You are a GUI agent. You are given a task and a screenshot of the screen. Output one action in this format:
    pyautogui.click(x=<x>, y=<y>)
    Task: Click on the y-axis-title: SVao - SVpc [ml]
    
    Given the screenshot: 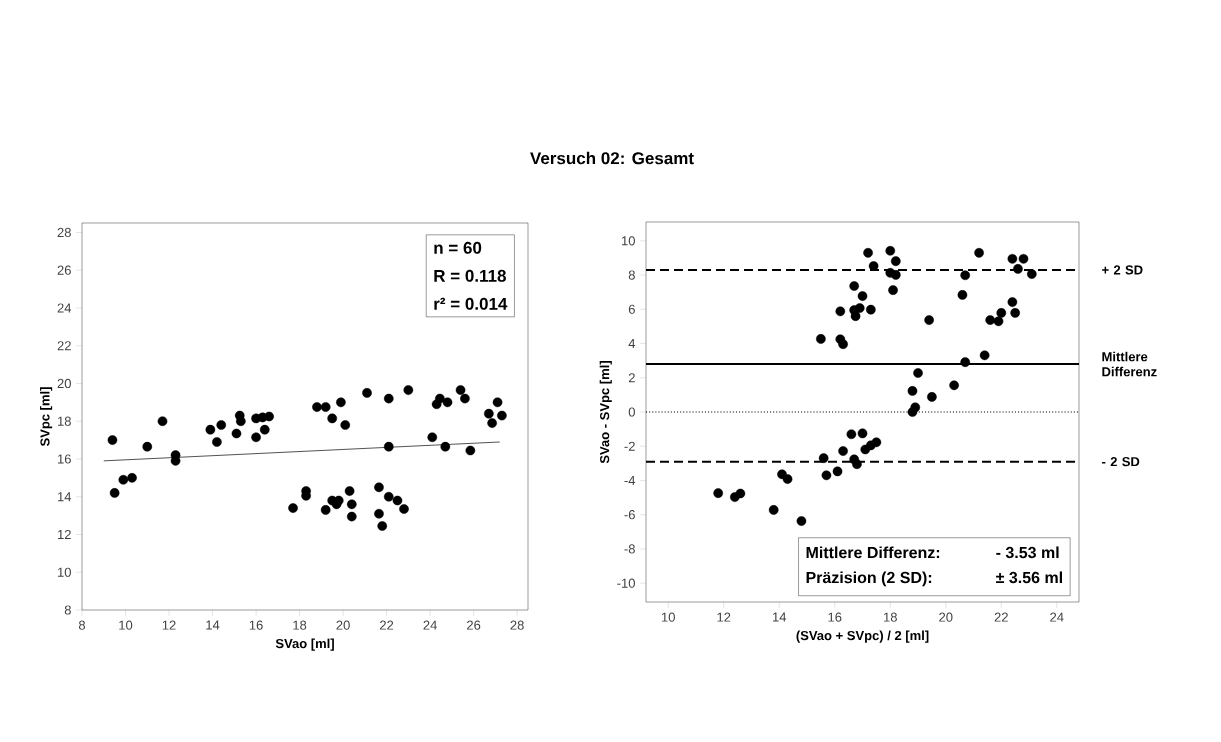 What is the action you would take?
    pyautogui.click(x=605, y=412)
    